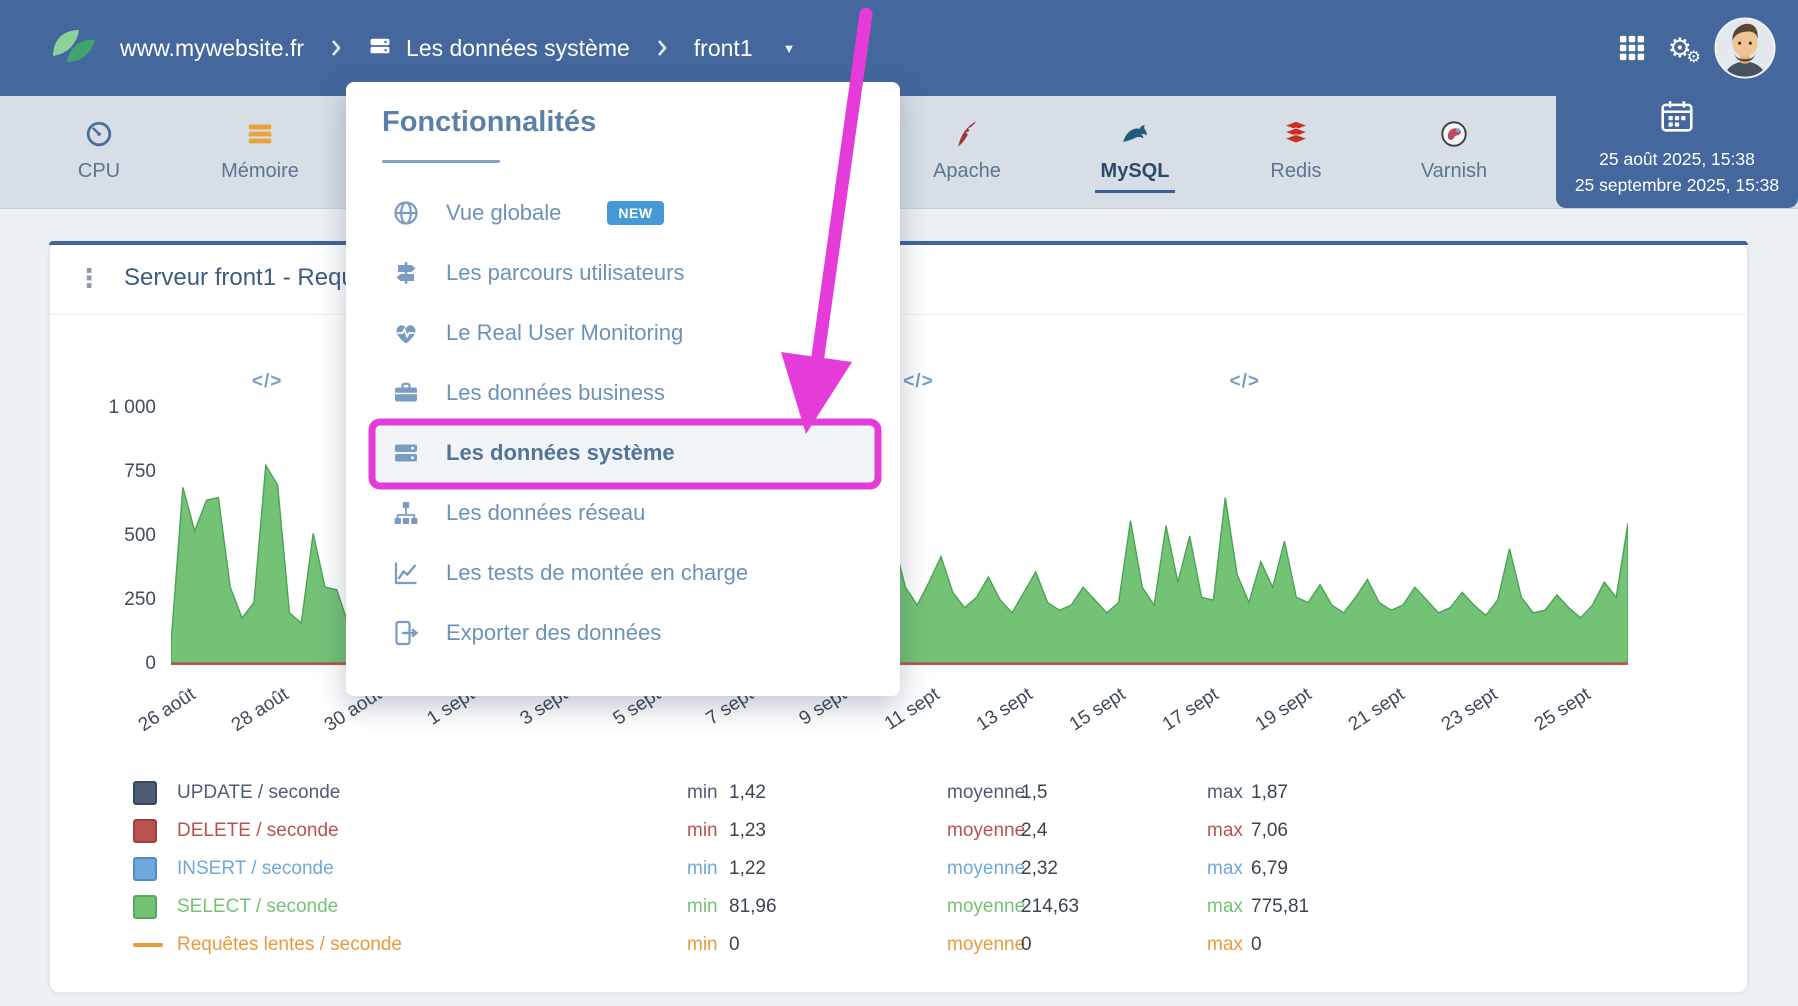 The height and width of the screenshot is (1006, 1798). What do you see at coordinates (1632, 48) in the screenshot?
I see `apps-grid-button` at bounding box center [1632, 48].